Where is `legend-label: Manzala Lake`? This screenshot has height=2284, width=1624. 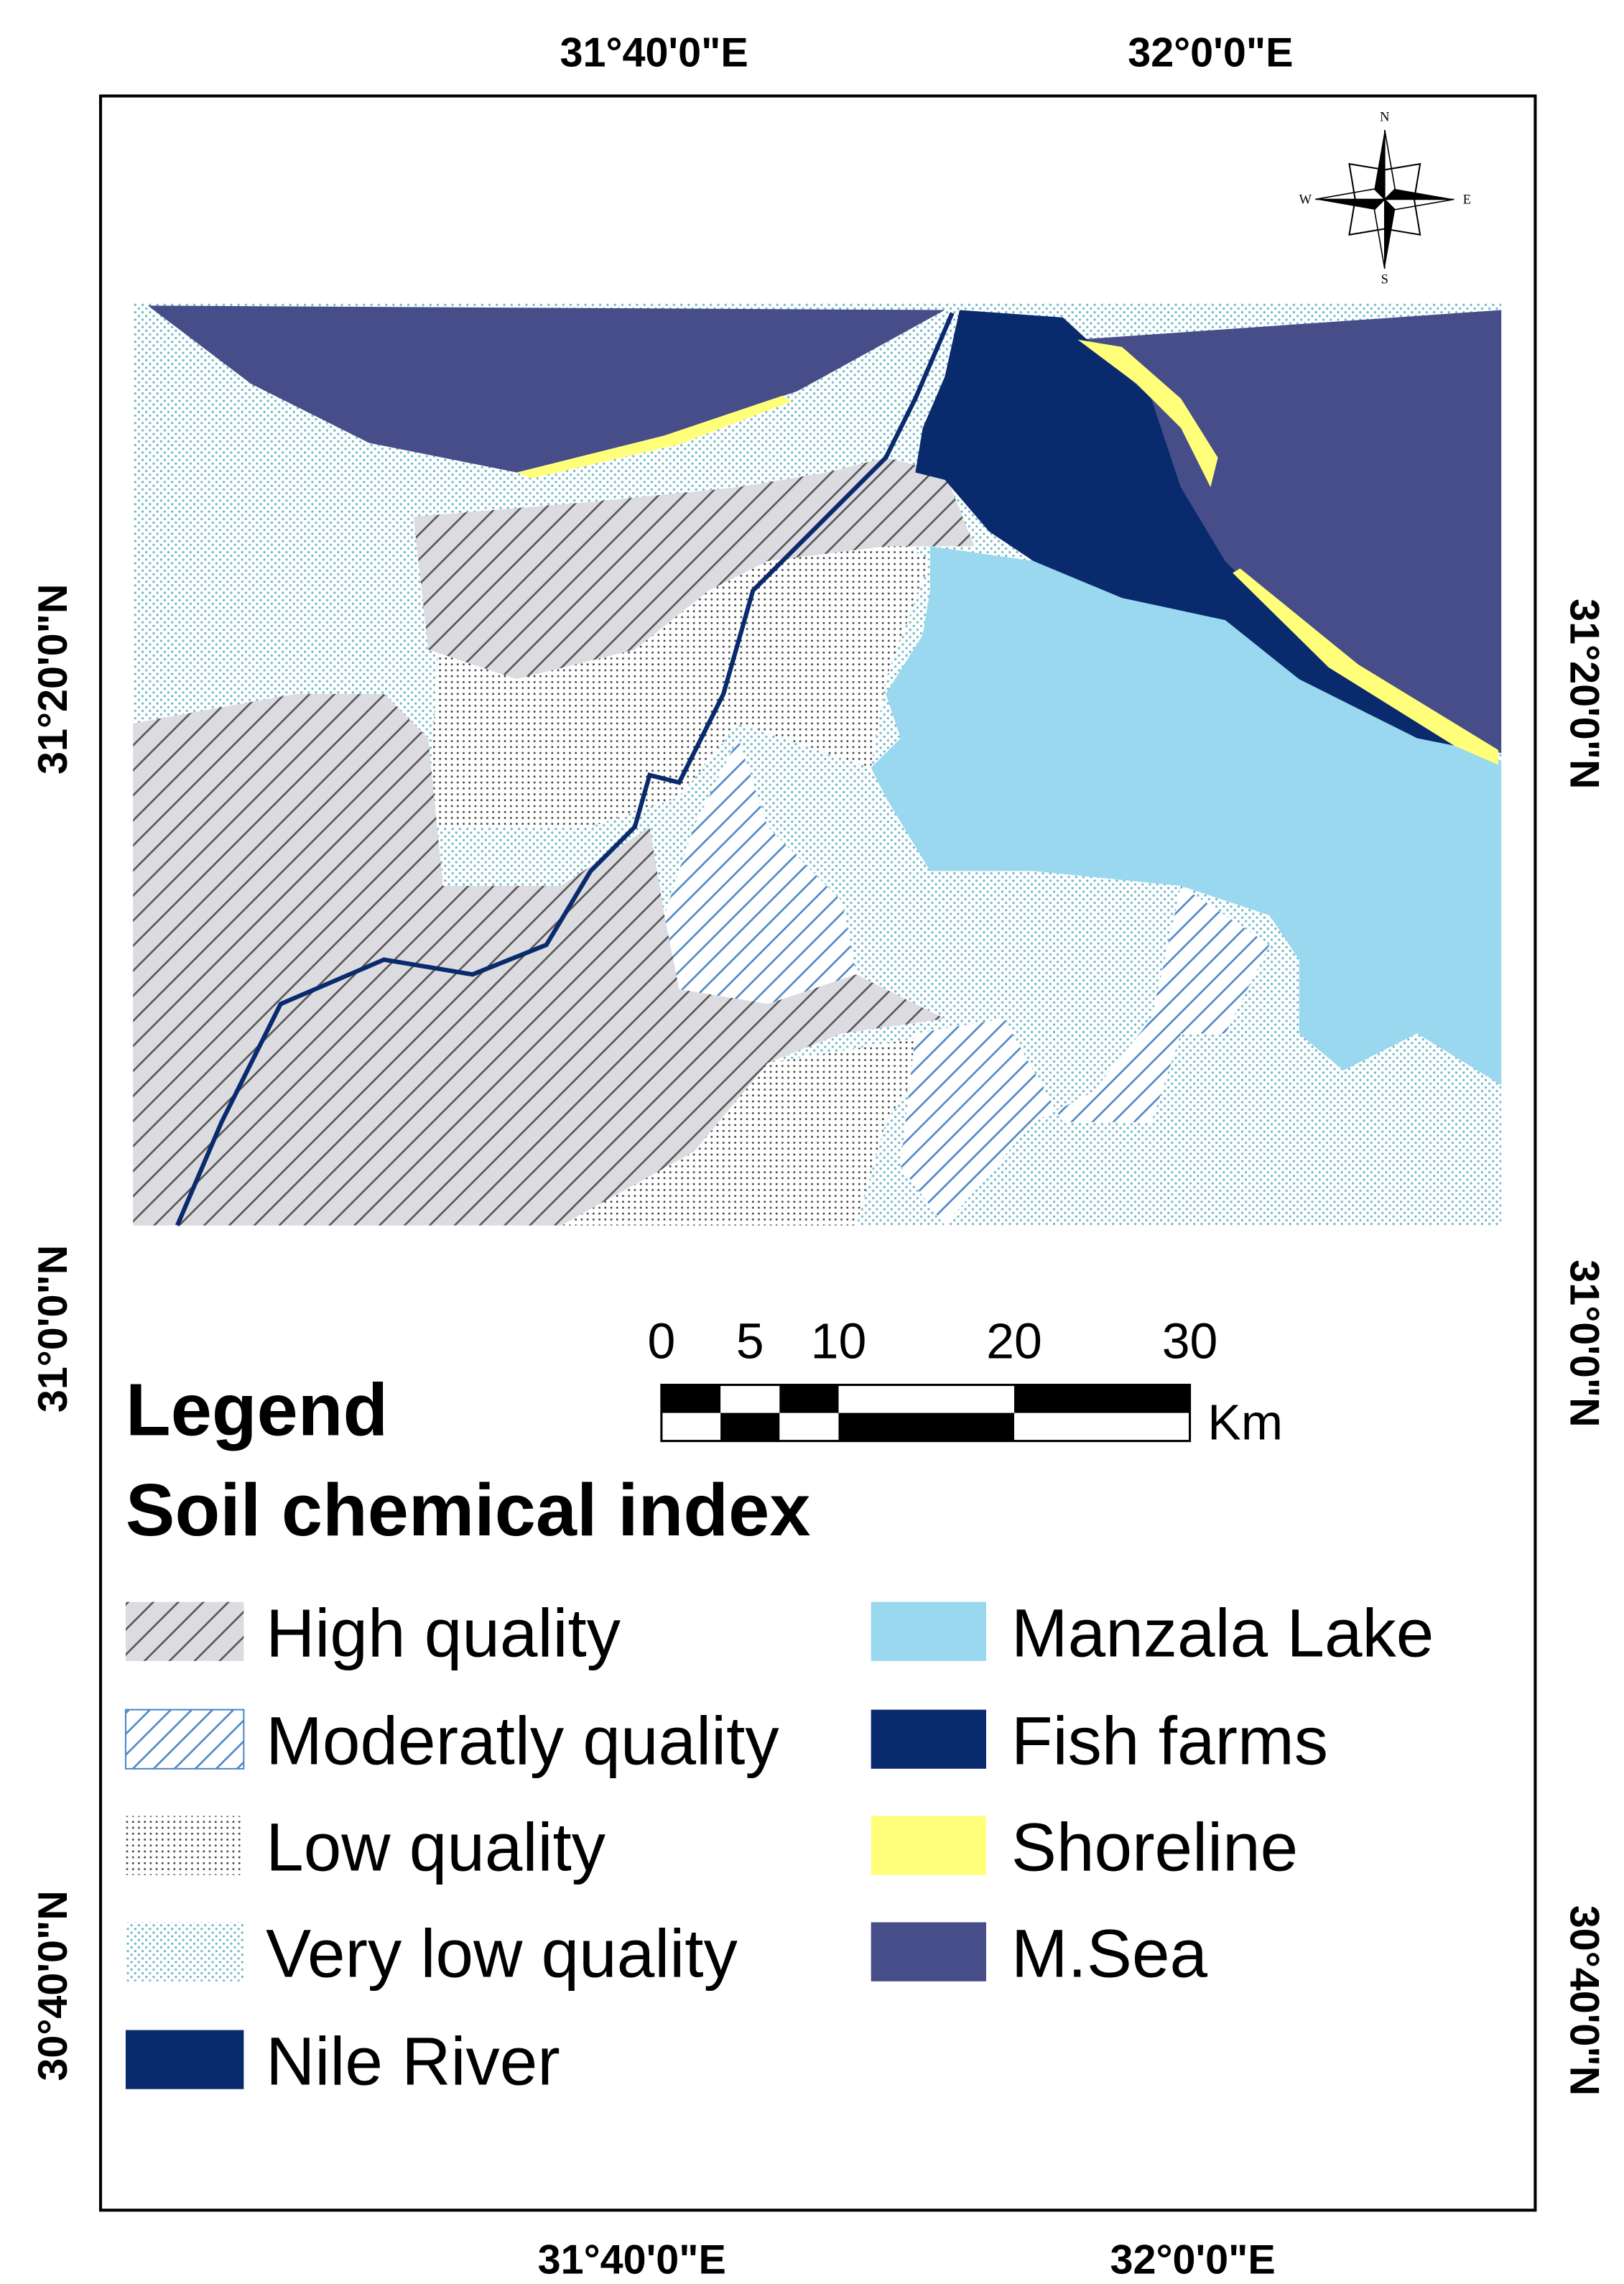 legend-label: Manzala Lake is located at coordinates (1222, 1634).